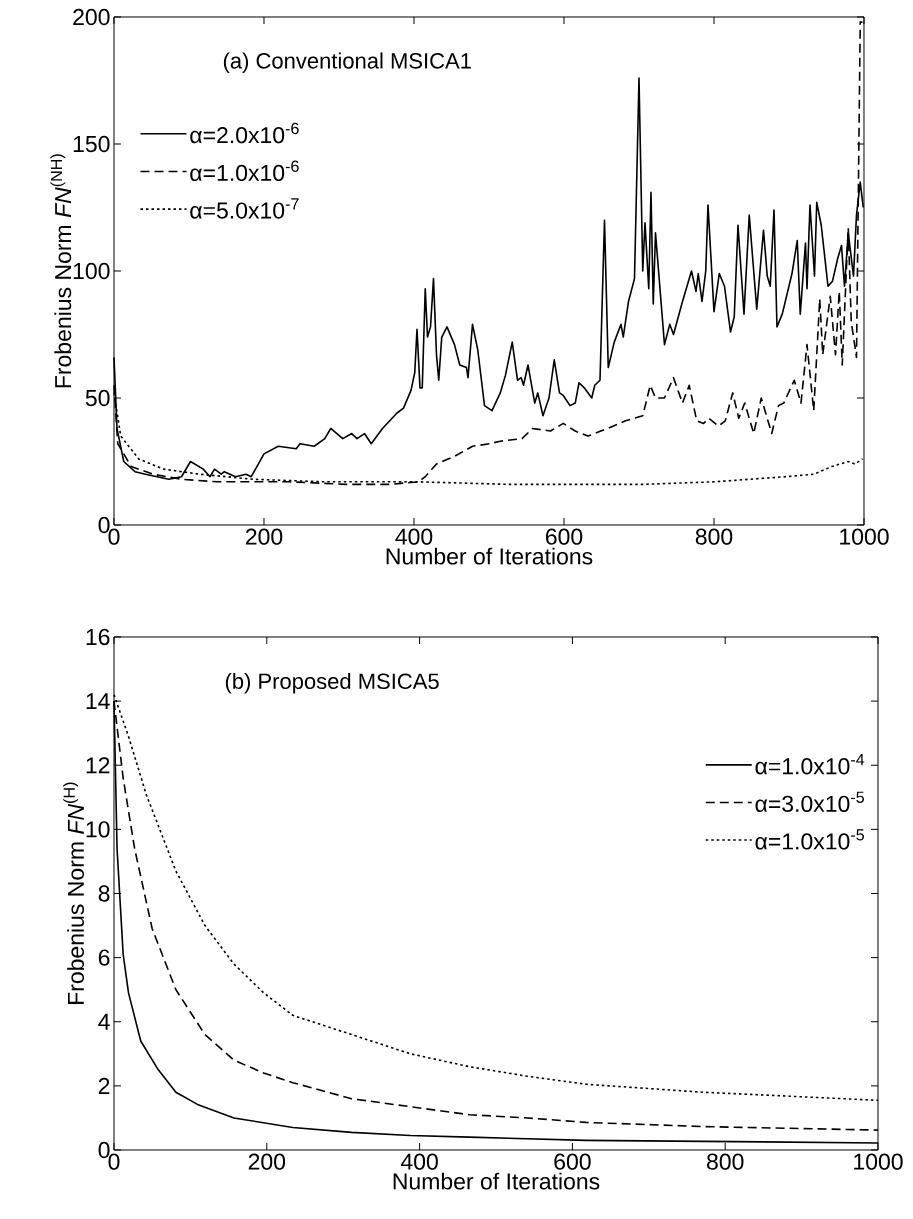  What do you see at coordinates (809, 839) in the screenshot?
I see `legend-label: α=1.0x10$^{-5}$` at bounding box center [809, 839].